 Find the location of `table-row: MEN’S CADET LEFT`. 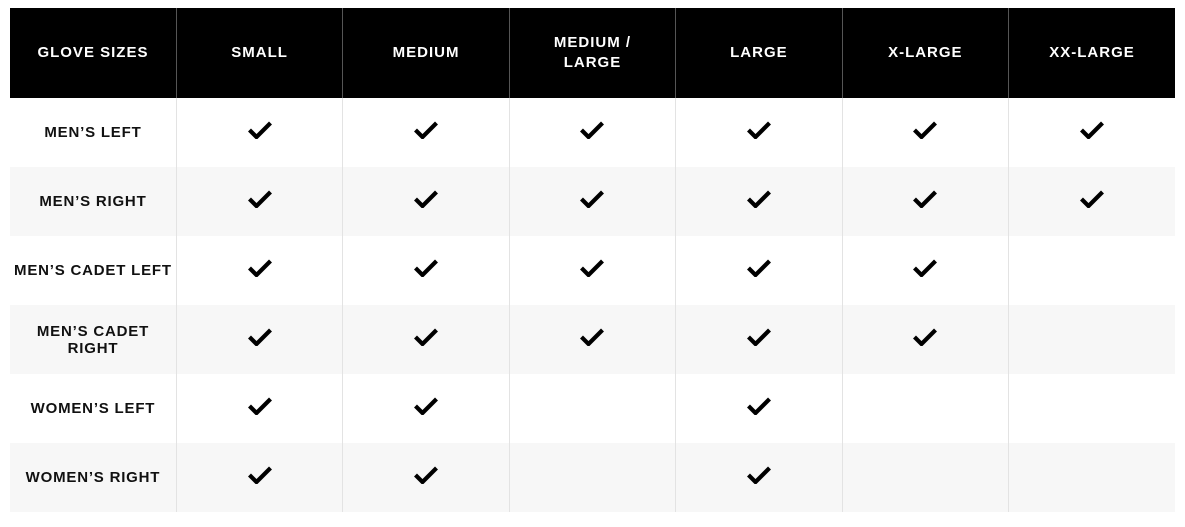

table-row: MEN’S CADET LEFT is located at coordinates (592, 270).